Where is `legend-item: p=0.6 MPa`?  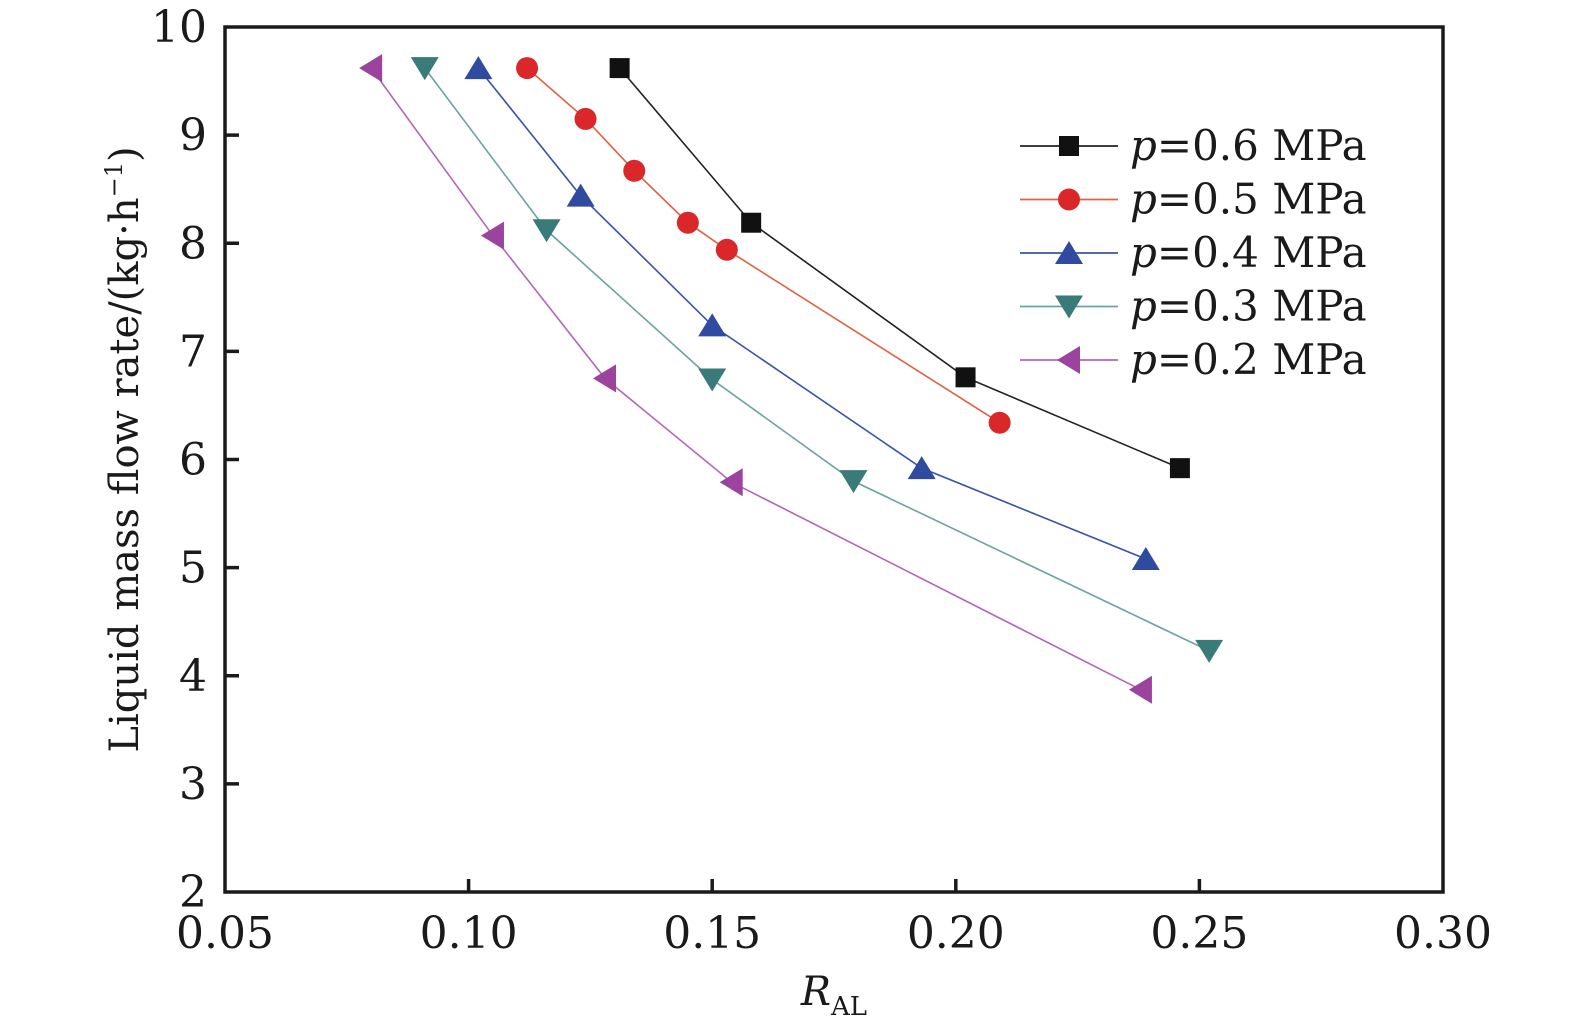
legend-item: p=0.6 MPa is located at coordinates (1193, 145).